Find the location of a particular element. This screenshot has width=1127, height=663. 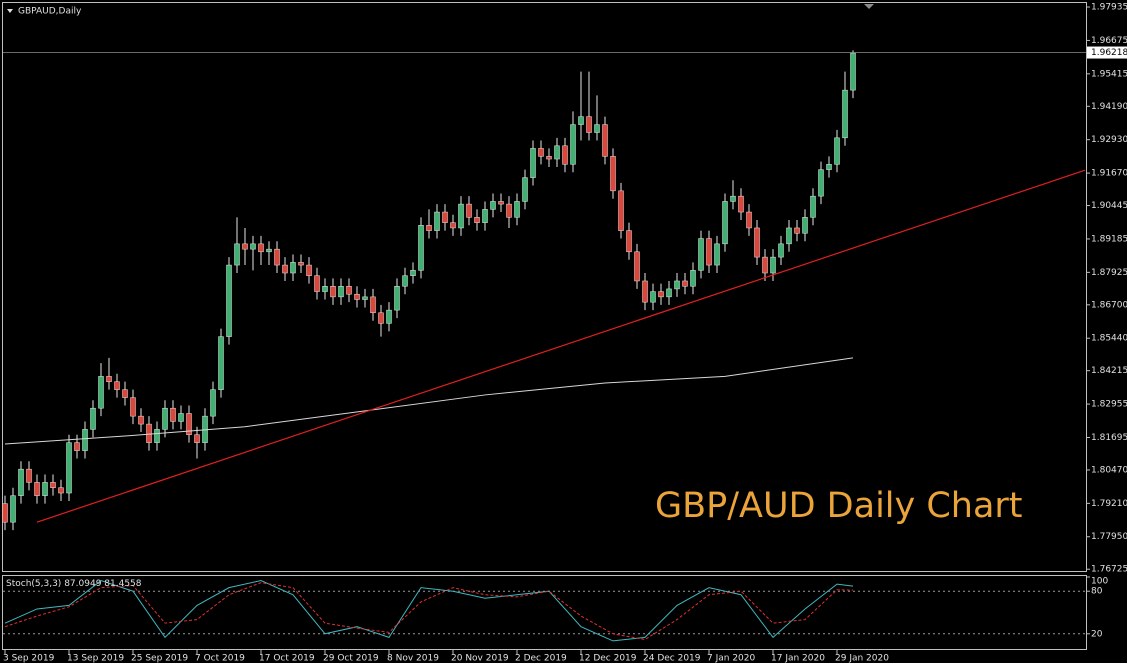

chart-title: GBPAUD,Daily is located at coordinates (50, 12).